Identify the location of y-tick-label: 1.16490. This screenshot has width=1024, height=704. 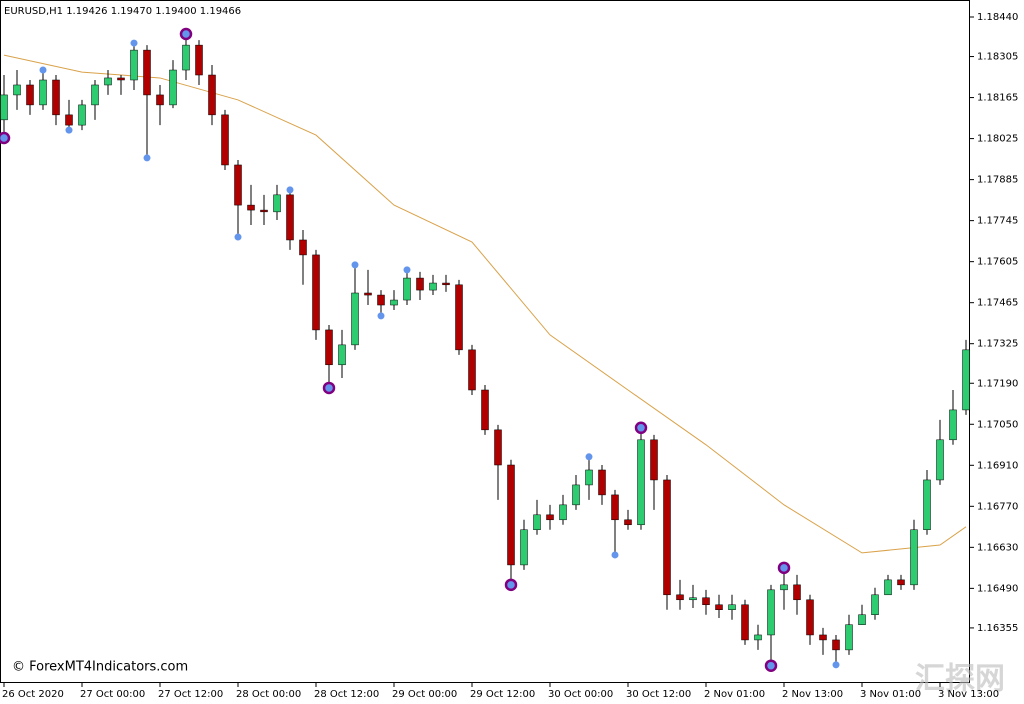
(997, 588).